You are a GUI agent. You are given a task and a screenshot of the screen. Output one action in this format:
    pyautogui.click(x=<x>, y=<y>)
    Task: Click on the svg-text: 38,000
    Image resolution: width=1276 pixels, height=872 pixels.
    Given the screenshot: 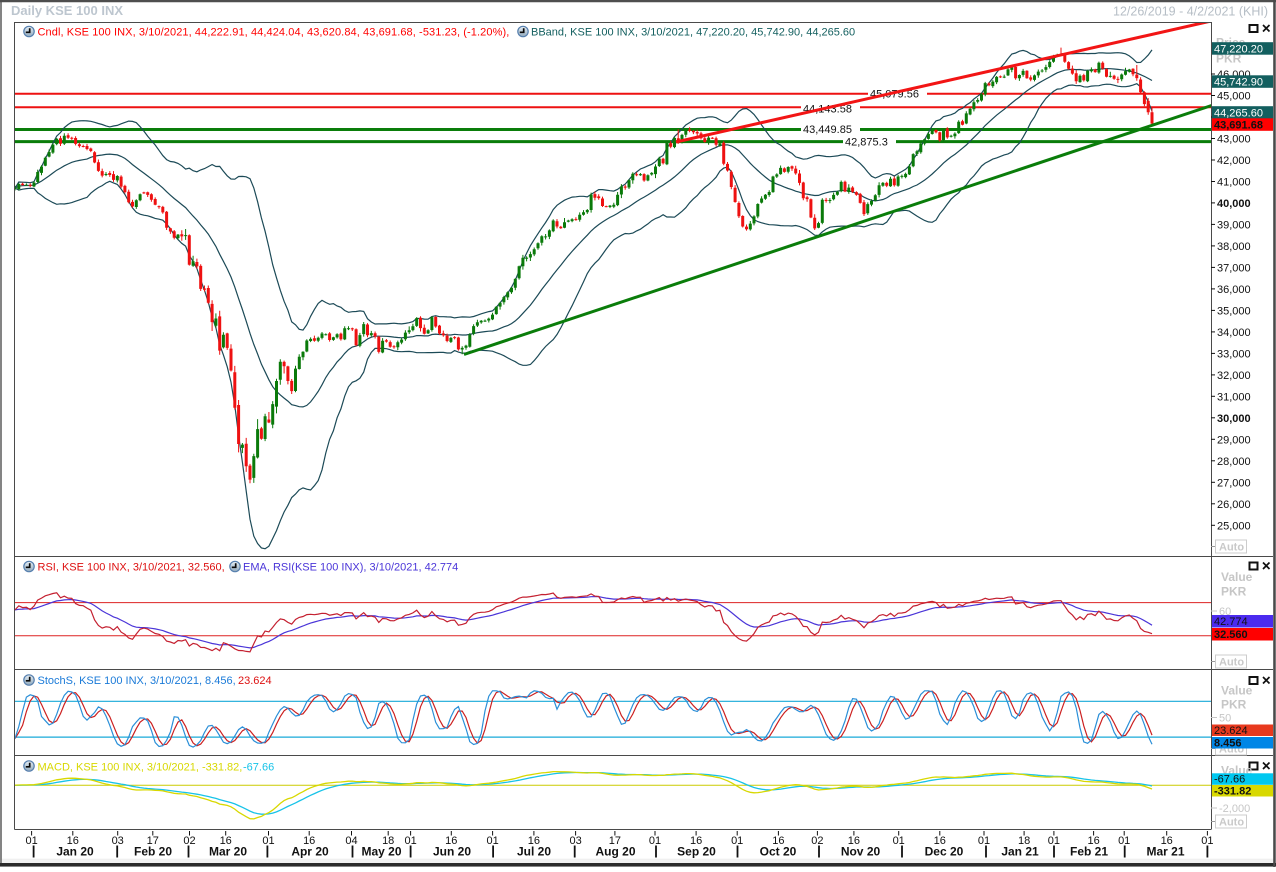 What is the action you would take?
    pyautogui.click(x=1234, y=247)
    